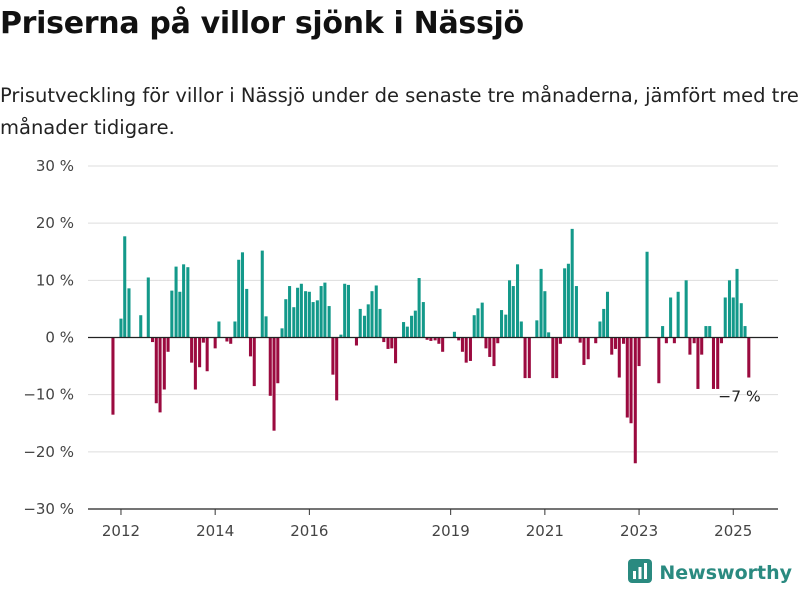 The image size is (800, 600). Describe the element at coordinates (55, 223) in the screenshot. I see `y-tick-label: 20 %` at that location.